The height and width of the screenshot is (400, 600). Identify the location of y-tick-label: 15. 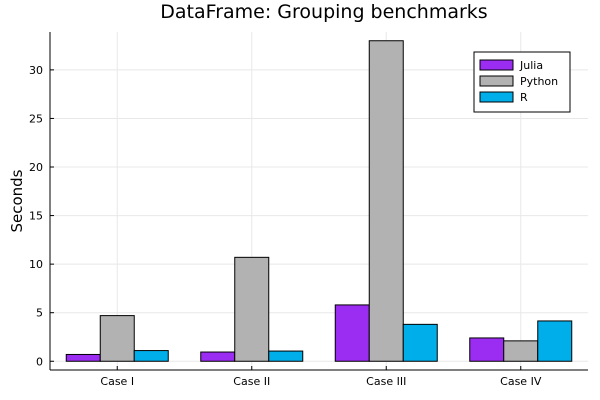
(36, 216).